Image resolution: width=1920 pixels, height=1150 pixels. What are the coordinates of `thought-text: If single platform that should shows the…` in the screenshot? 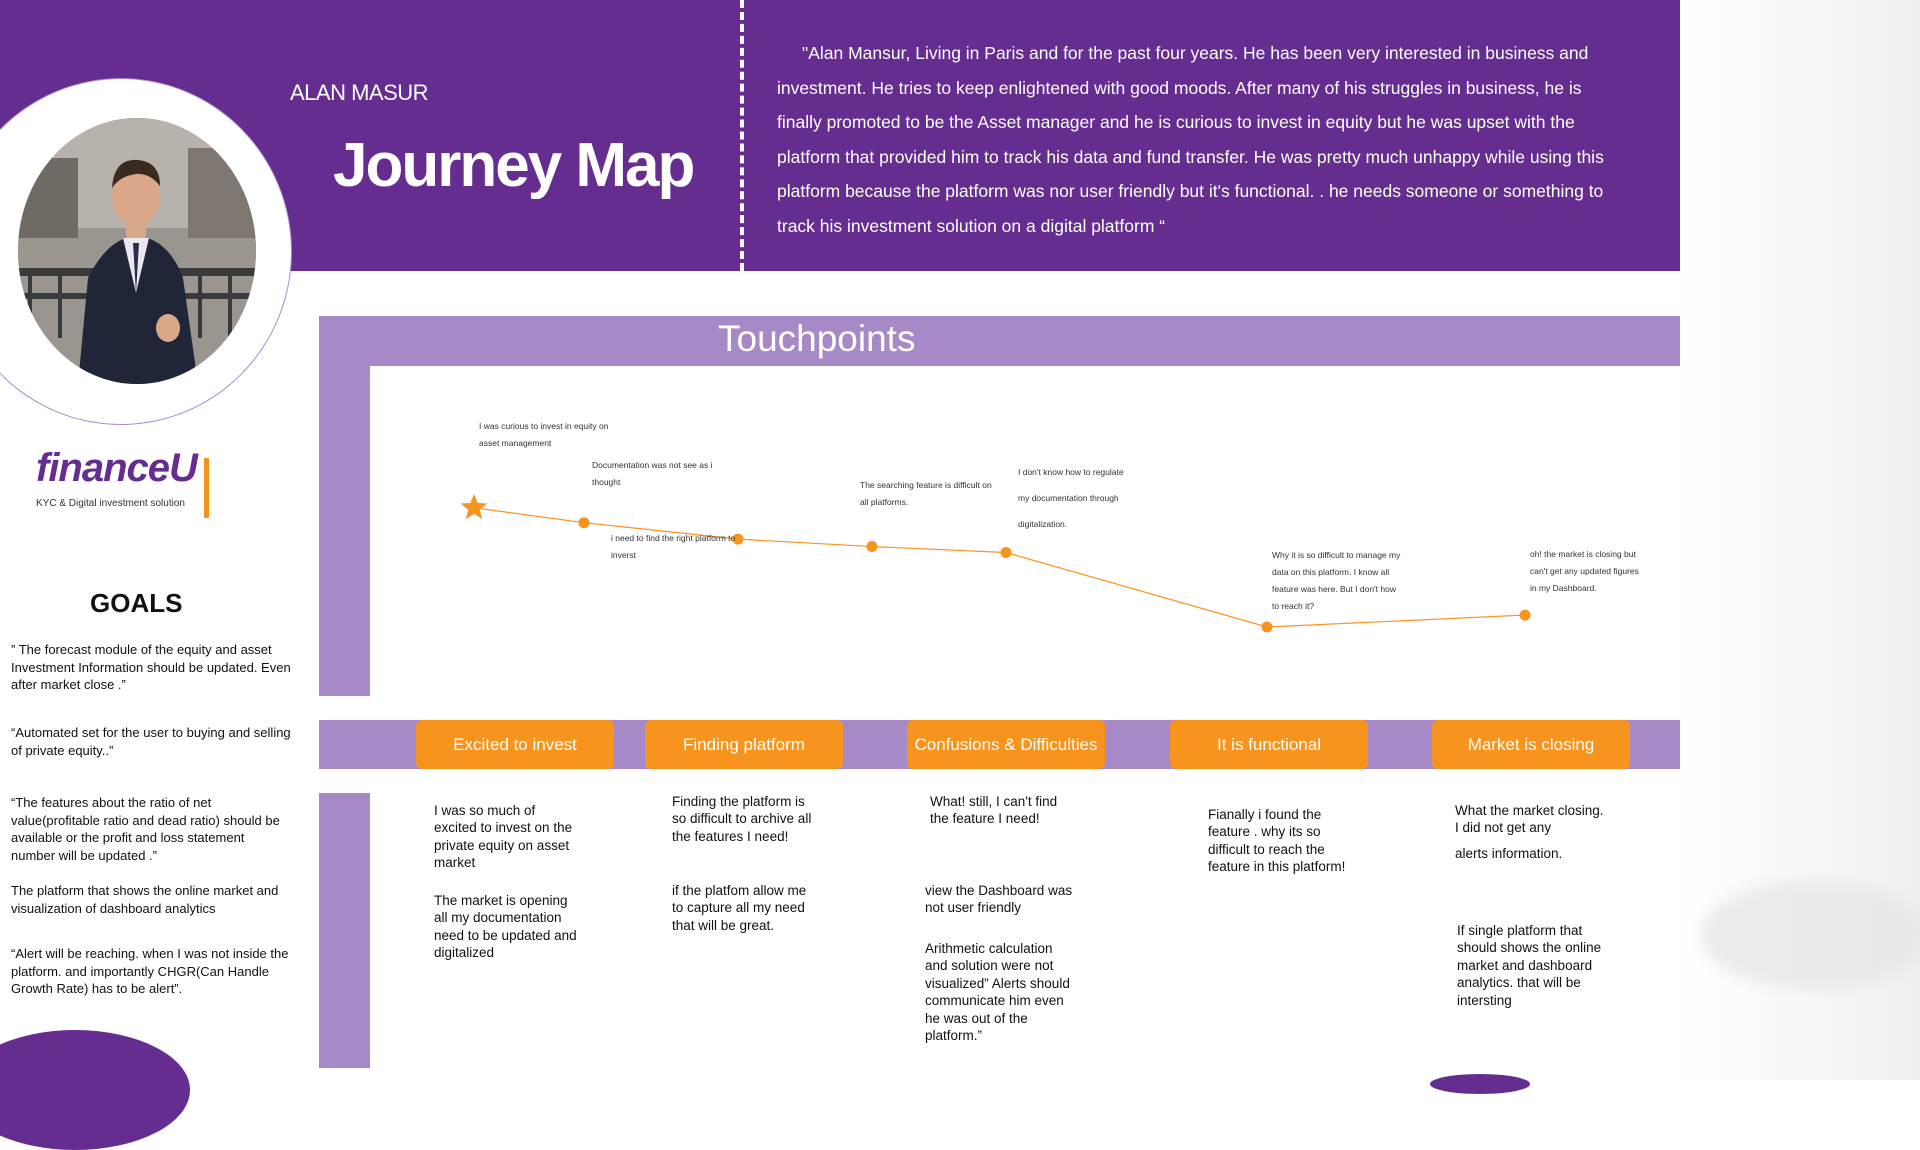 It's located at (1529, 965).